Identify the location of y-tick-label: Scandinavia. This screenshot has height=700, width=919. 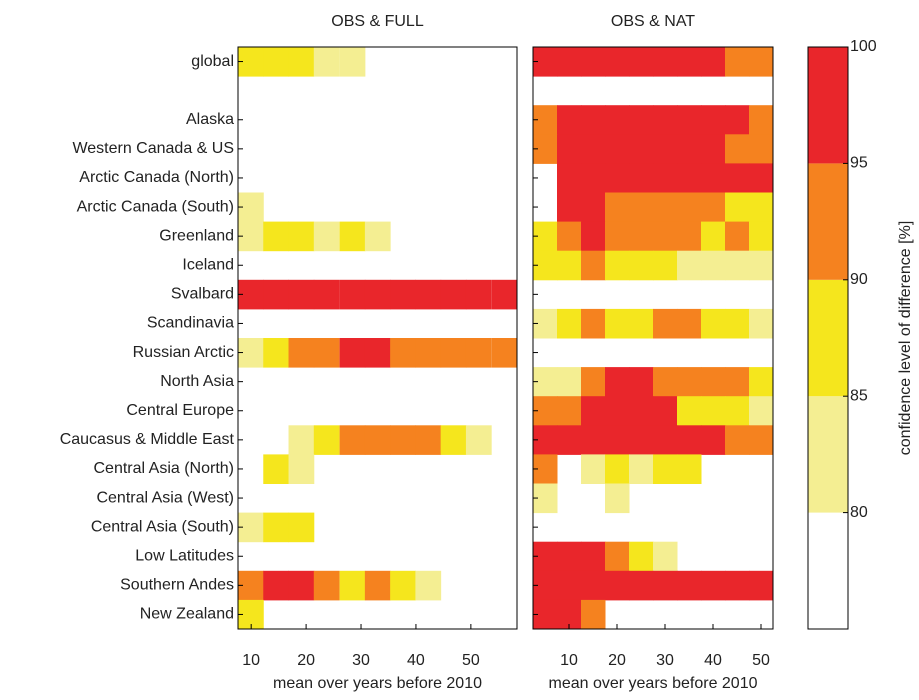
(190, 323).